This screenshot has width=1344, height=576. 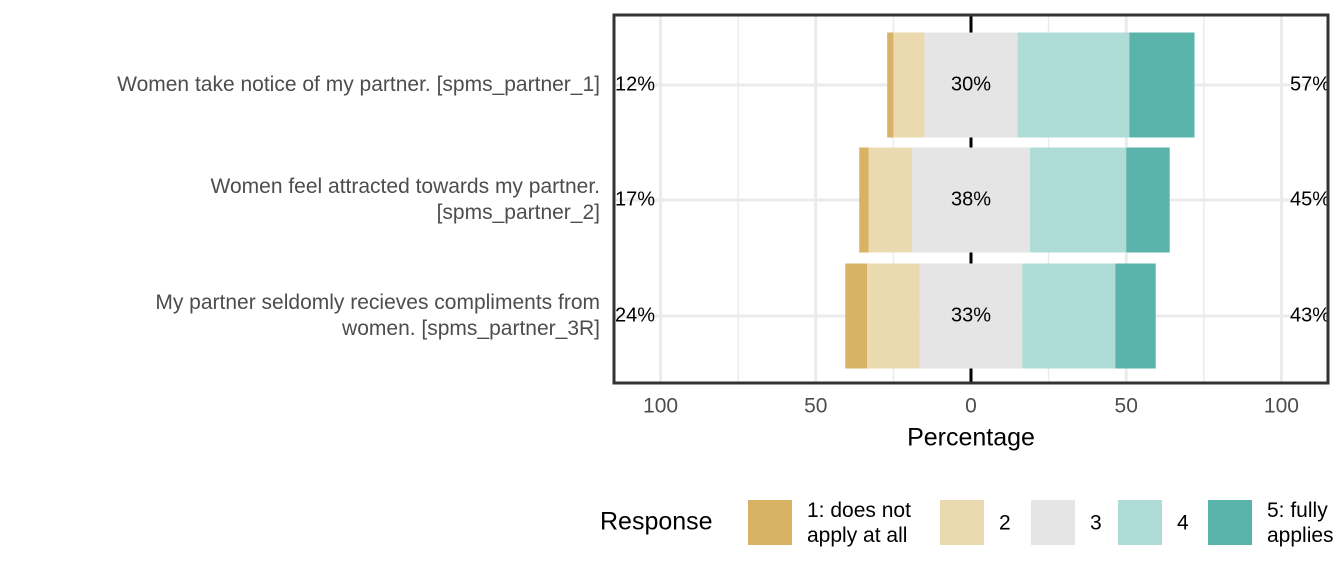 I want to click on value-label: 30%, so click(x=971, y=84).